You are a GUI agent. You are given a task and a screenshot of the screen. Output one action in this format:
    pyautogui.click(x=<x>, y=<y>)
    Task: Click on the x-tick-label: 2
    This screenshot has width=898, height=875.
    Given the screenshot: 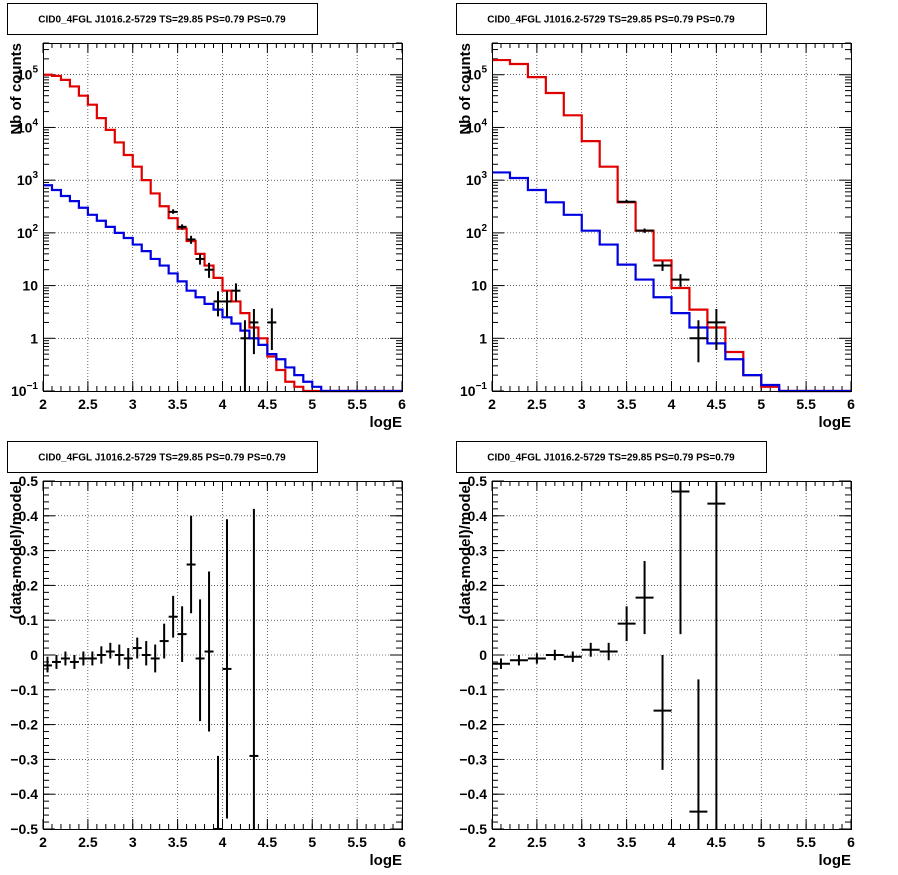 What is the action you would take?
    pyautogui.click(x=43, y=842)
    